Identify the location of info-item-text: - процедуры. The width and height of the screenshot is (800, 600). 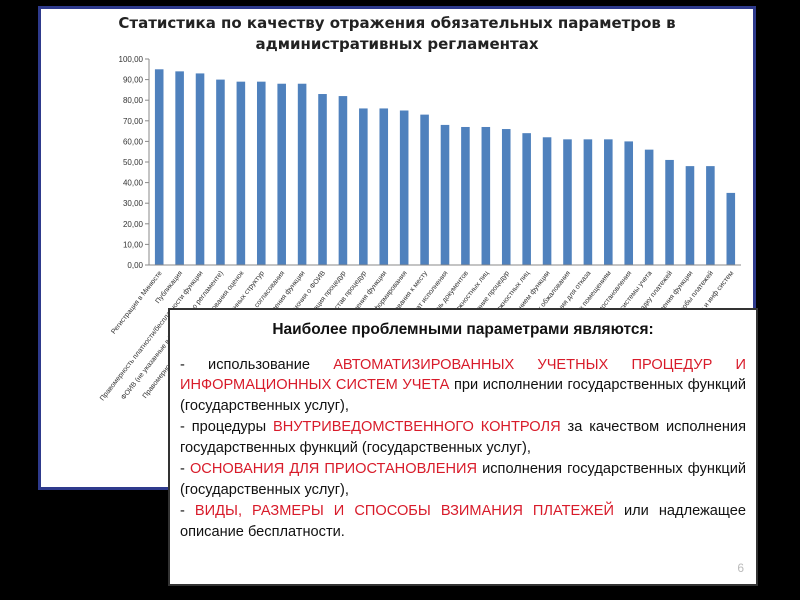
(227, 427).